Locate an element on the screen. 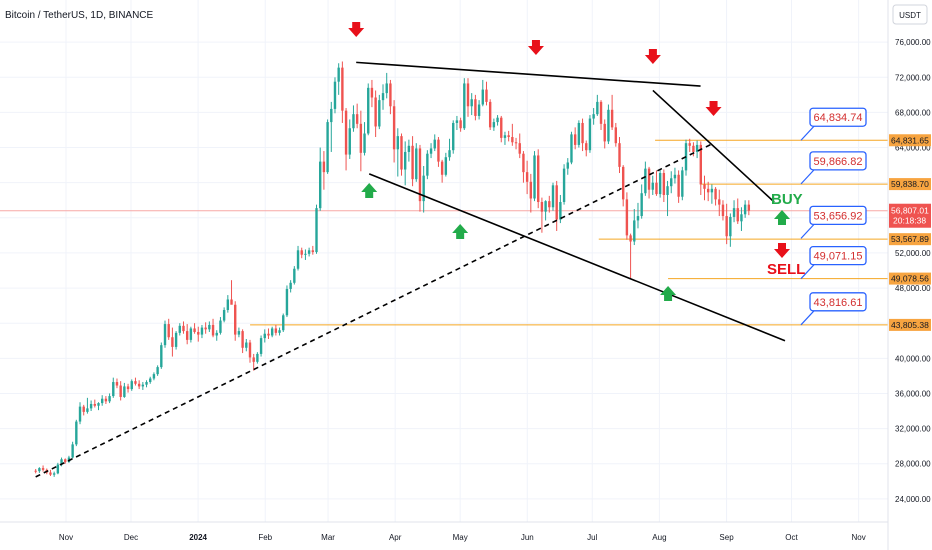 Image resolution: width=932 pixels, height=550 pixels. x-tick-label: Dec is located at coordinates (131, 537).